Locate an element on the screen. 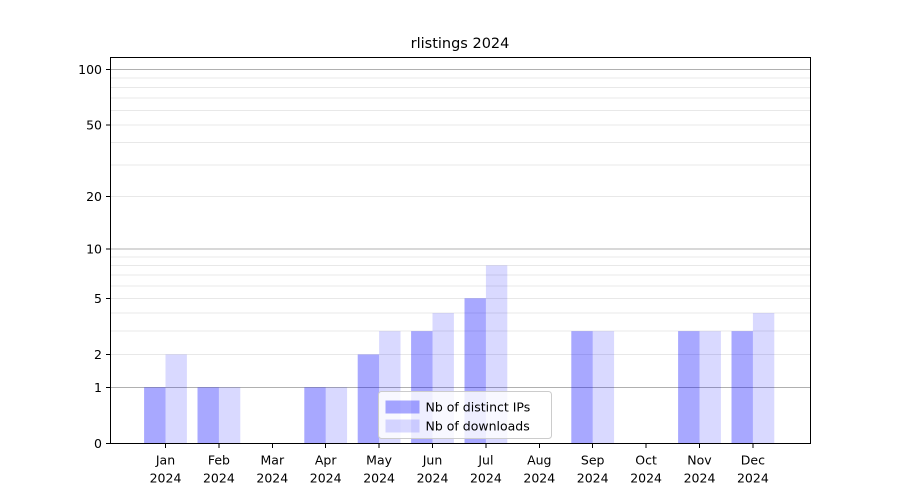 The image size is (900, 500). x-tick-label-month: Feb is located at coordinates (219, 460).